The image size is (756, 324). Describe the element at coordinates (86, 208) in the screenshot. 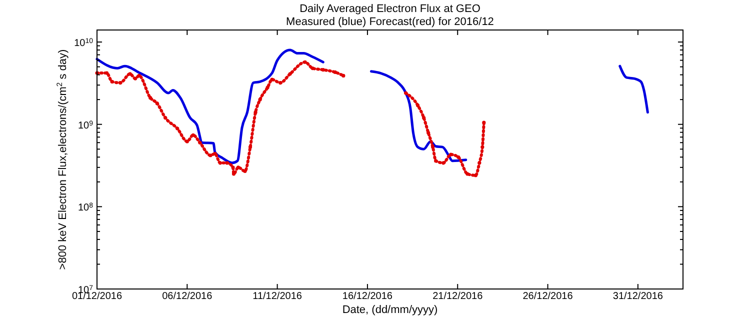

I see `y-tick-label: 10$^{8}$` at that location.